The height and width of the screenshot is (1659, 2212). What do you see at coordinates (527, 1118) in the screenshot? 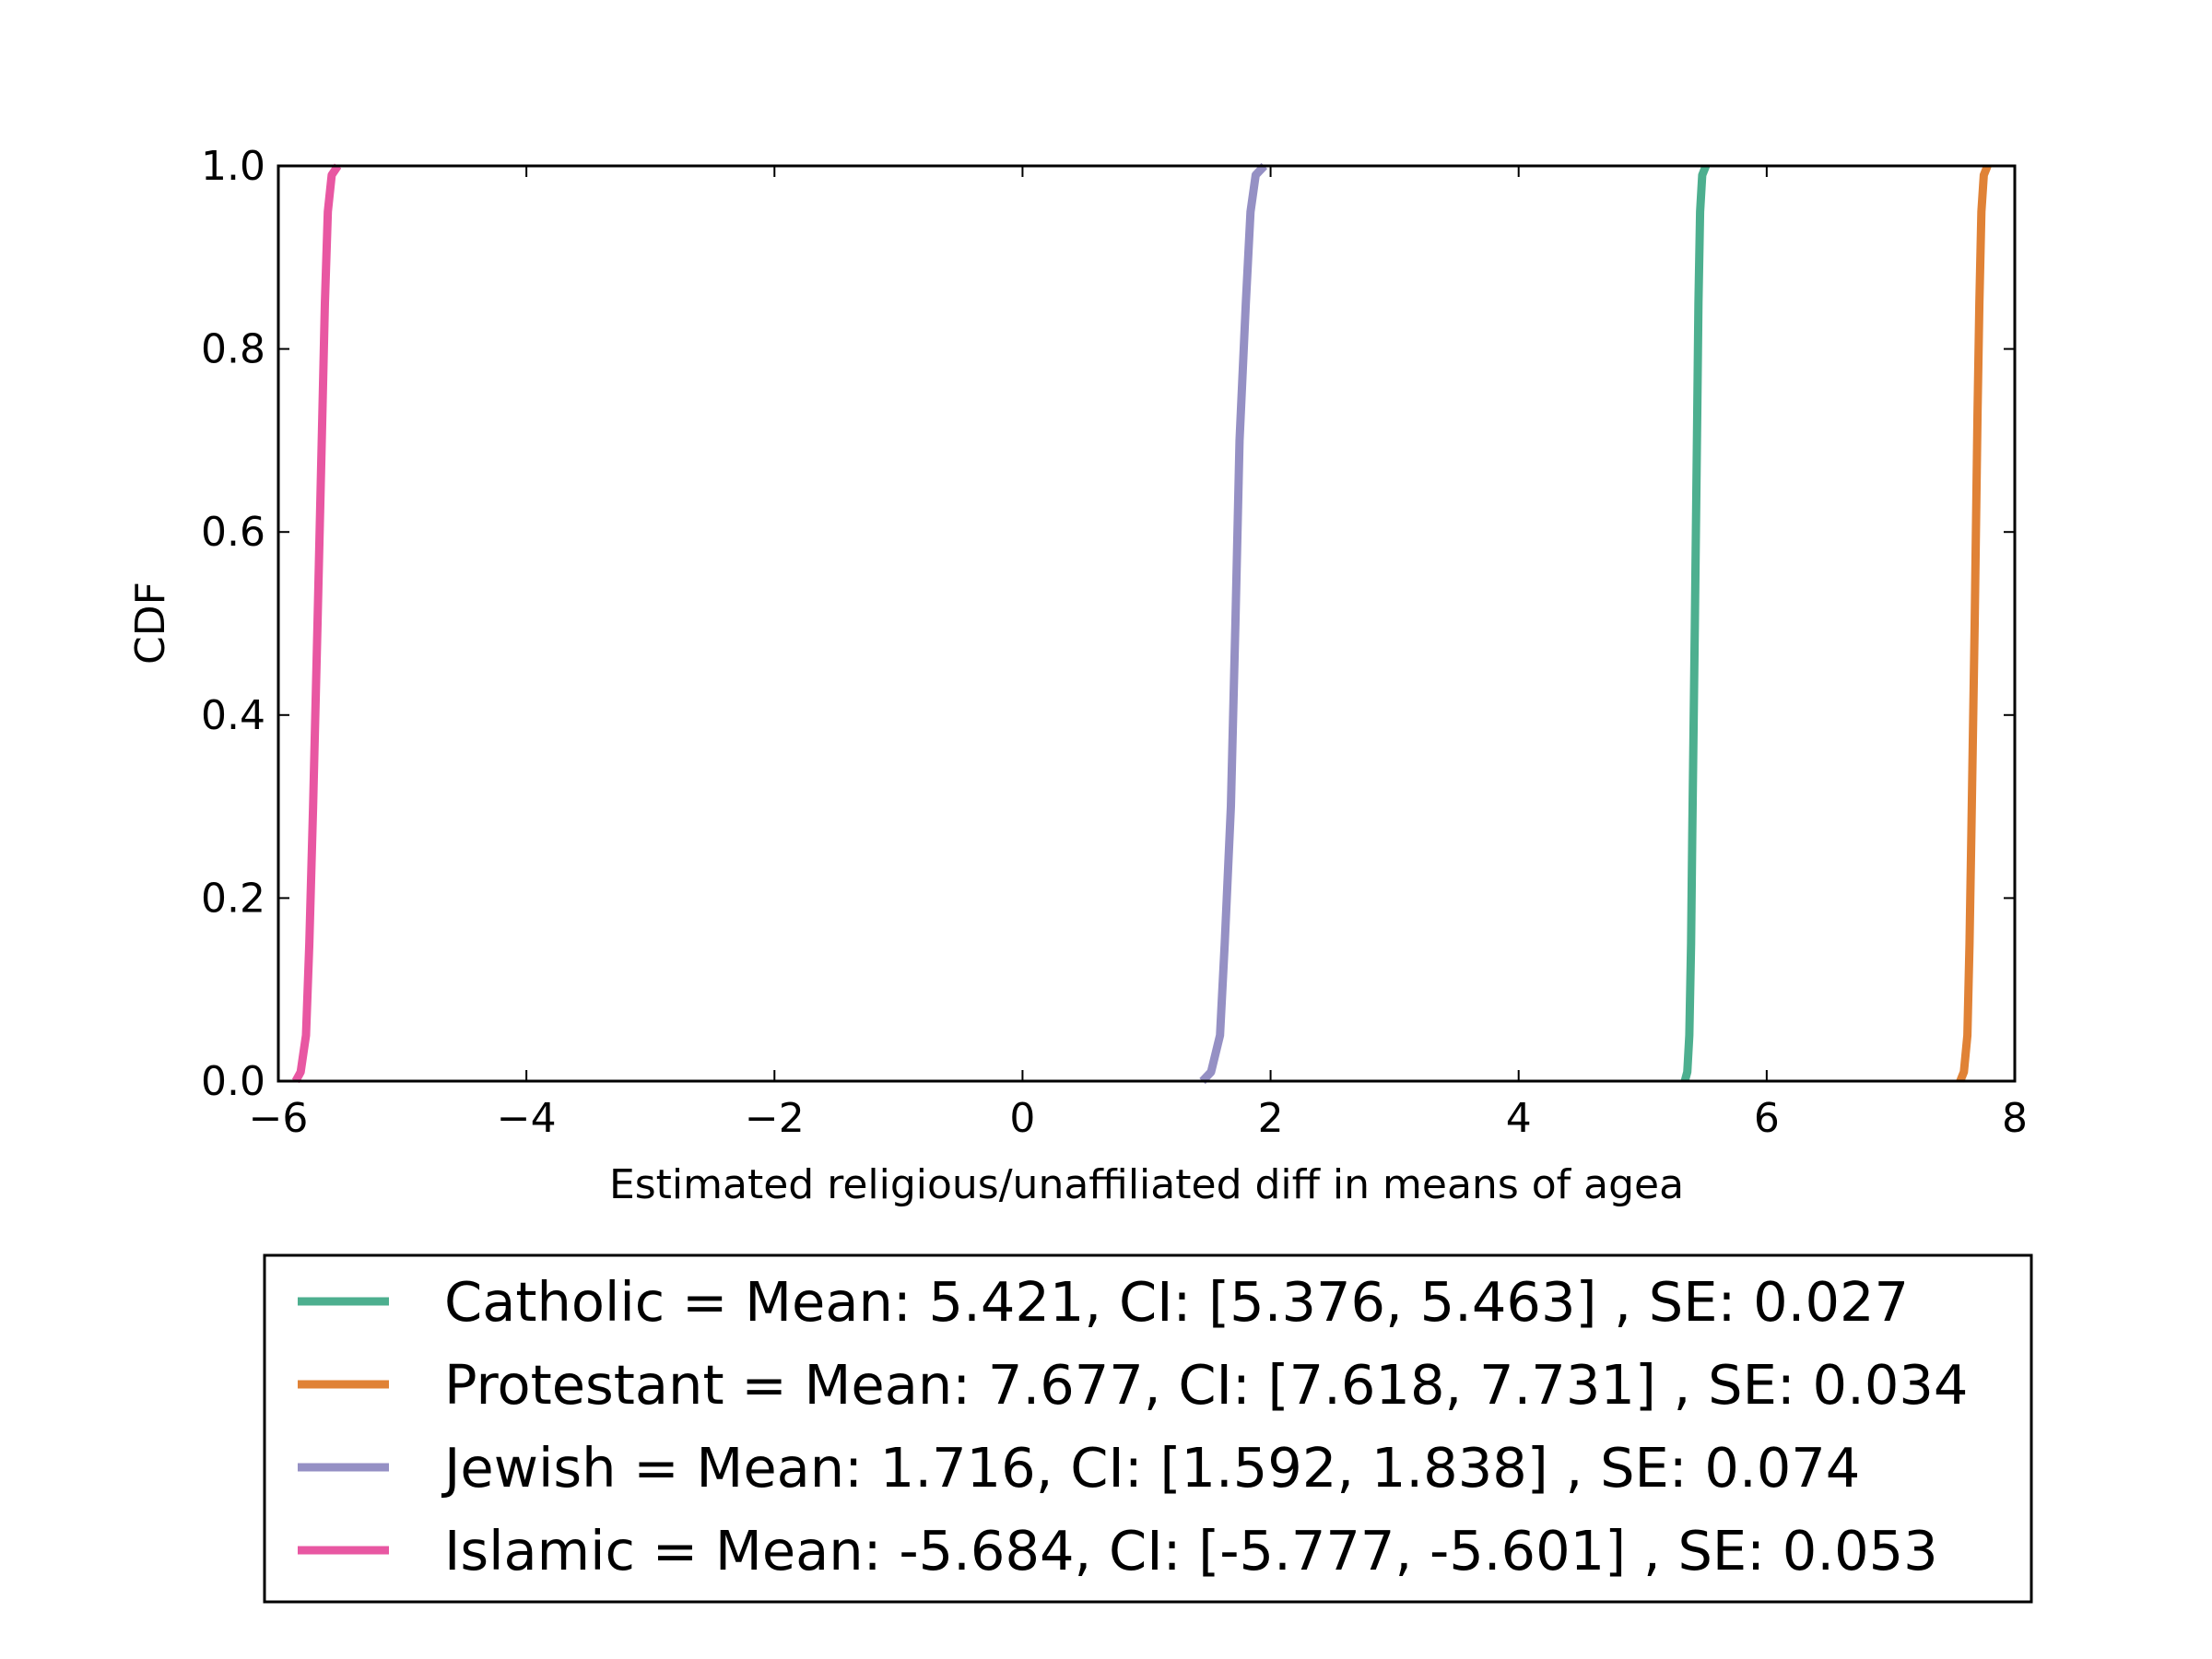
I see `x-tick-label: −4` at bounding box center [527, 1118].